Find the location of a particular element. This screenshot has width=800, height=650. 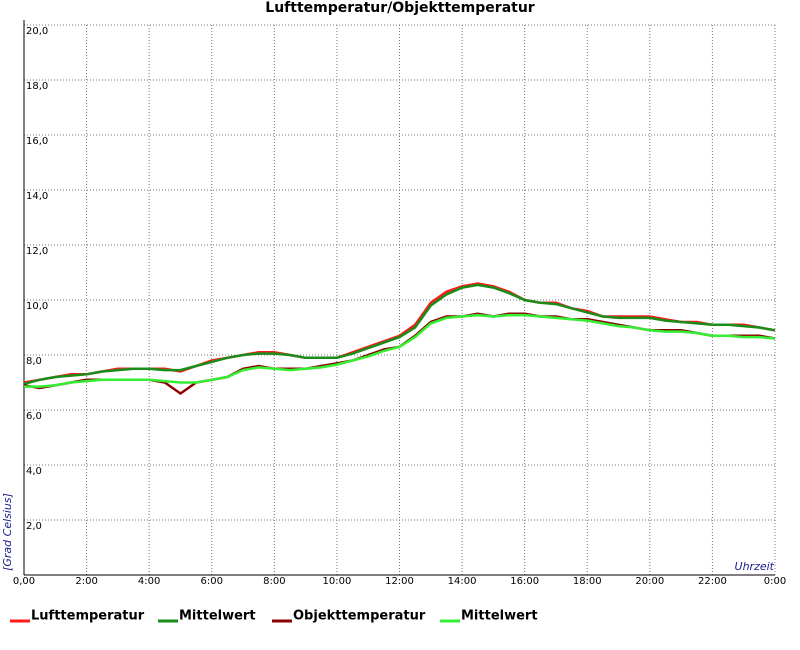

x-tick-label: 0,00 is located at coordinates (24, 581).